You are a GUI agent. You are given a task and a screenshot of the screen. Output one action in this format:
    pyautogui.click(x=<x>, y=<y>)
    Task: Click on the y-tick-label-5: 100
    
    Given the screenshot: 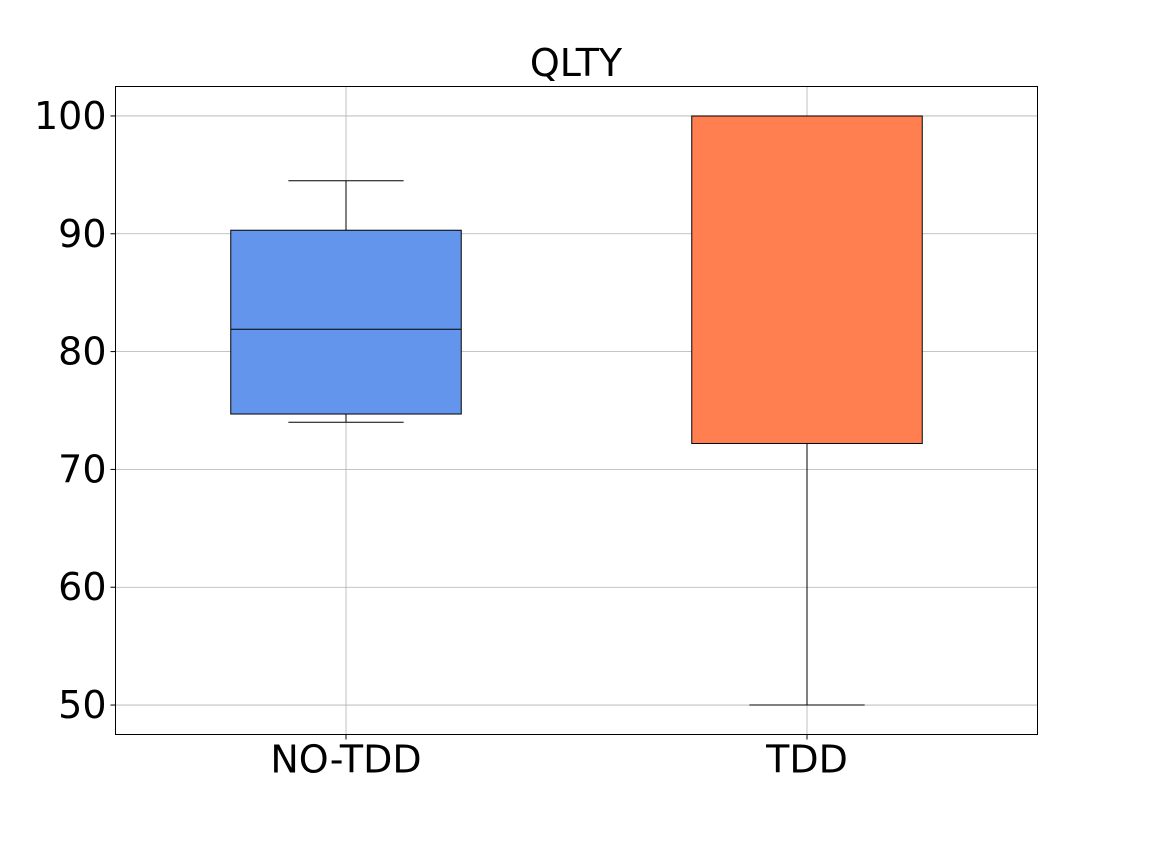 What is the action you would take?
    pyautogui.click(x=70, y=116)
    